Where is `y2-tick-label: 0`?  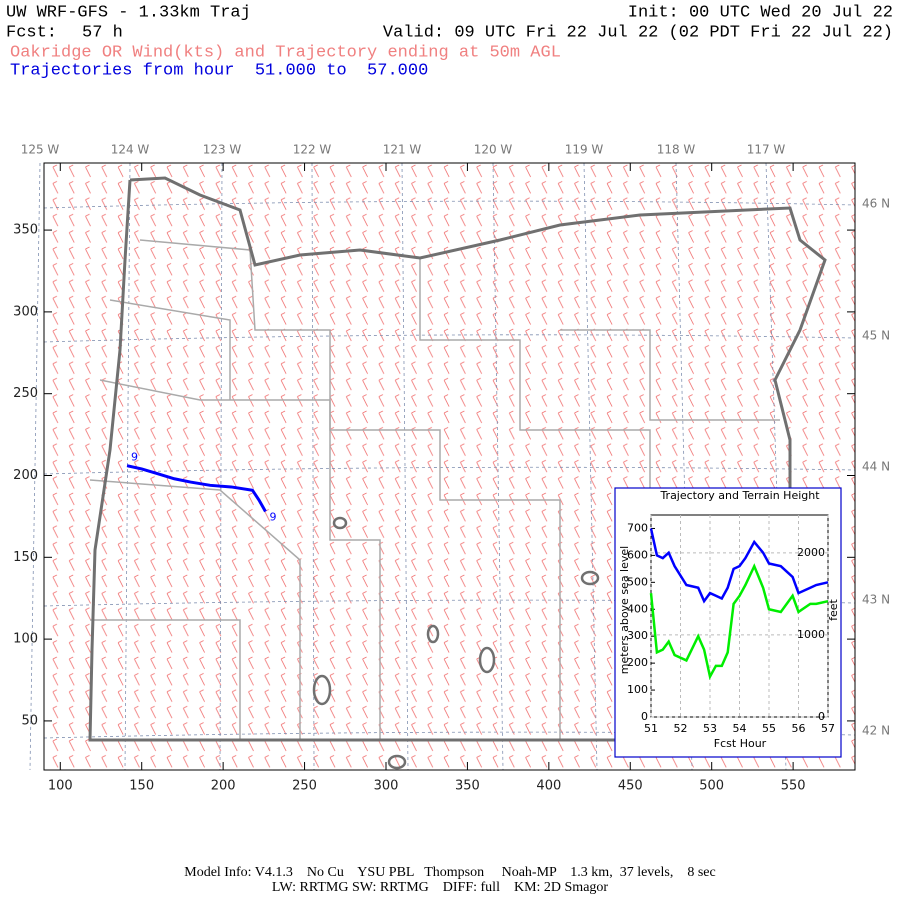
y2-tick-label: 0 is located at coordinates (821, 716).